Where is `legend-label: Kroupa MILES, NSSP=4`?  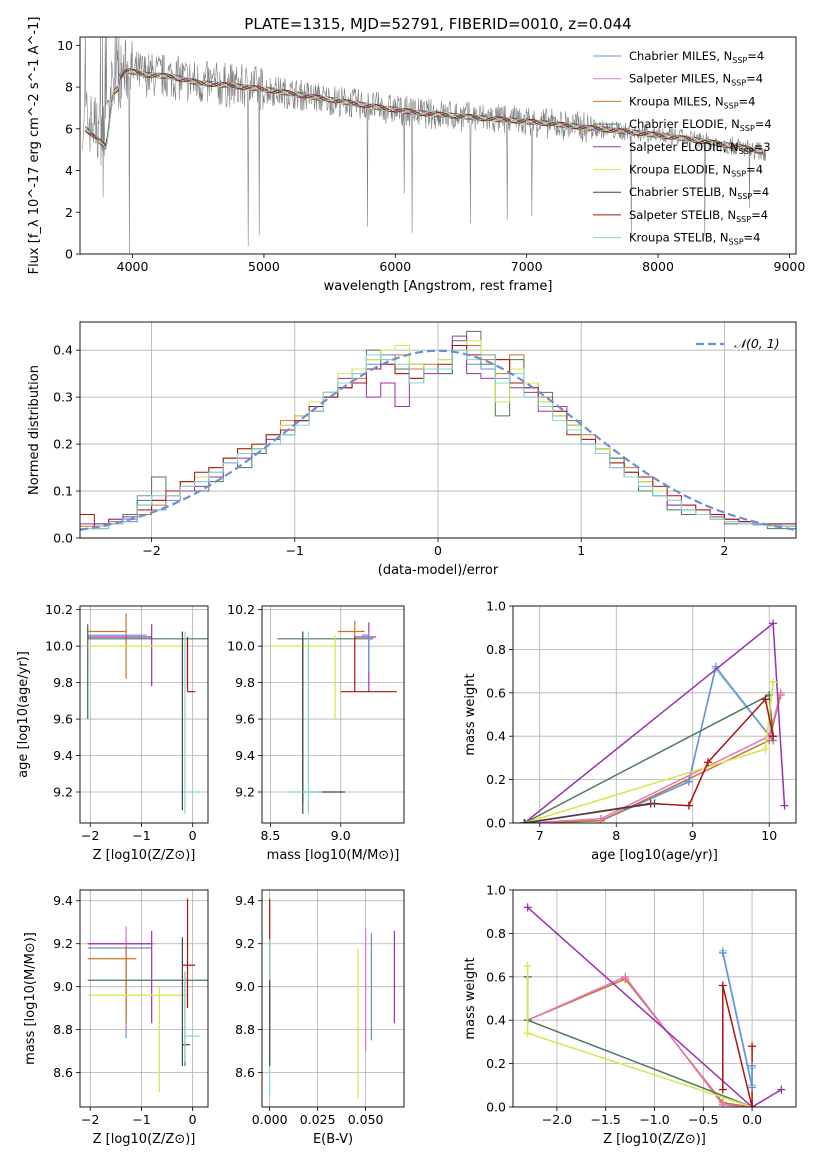 legend-label: Kroupa MILES, NSSP=4 is located at coordinates (692, 102).